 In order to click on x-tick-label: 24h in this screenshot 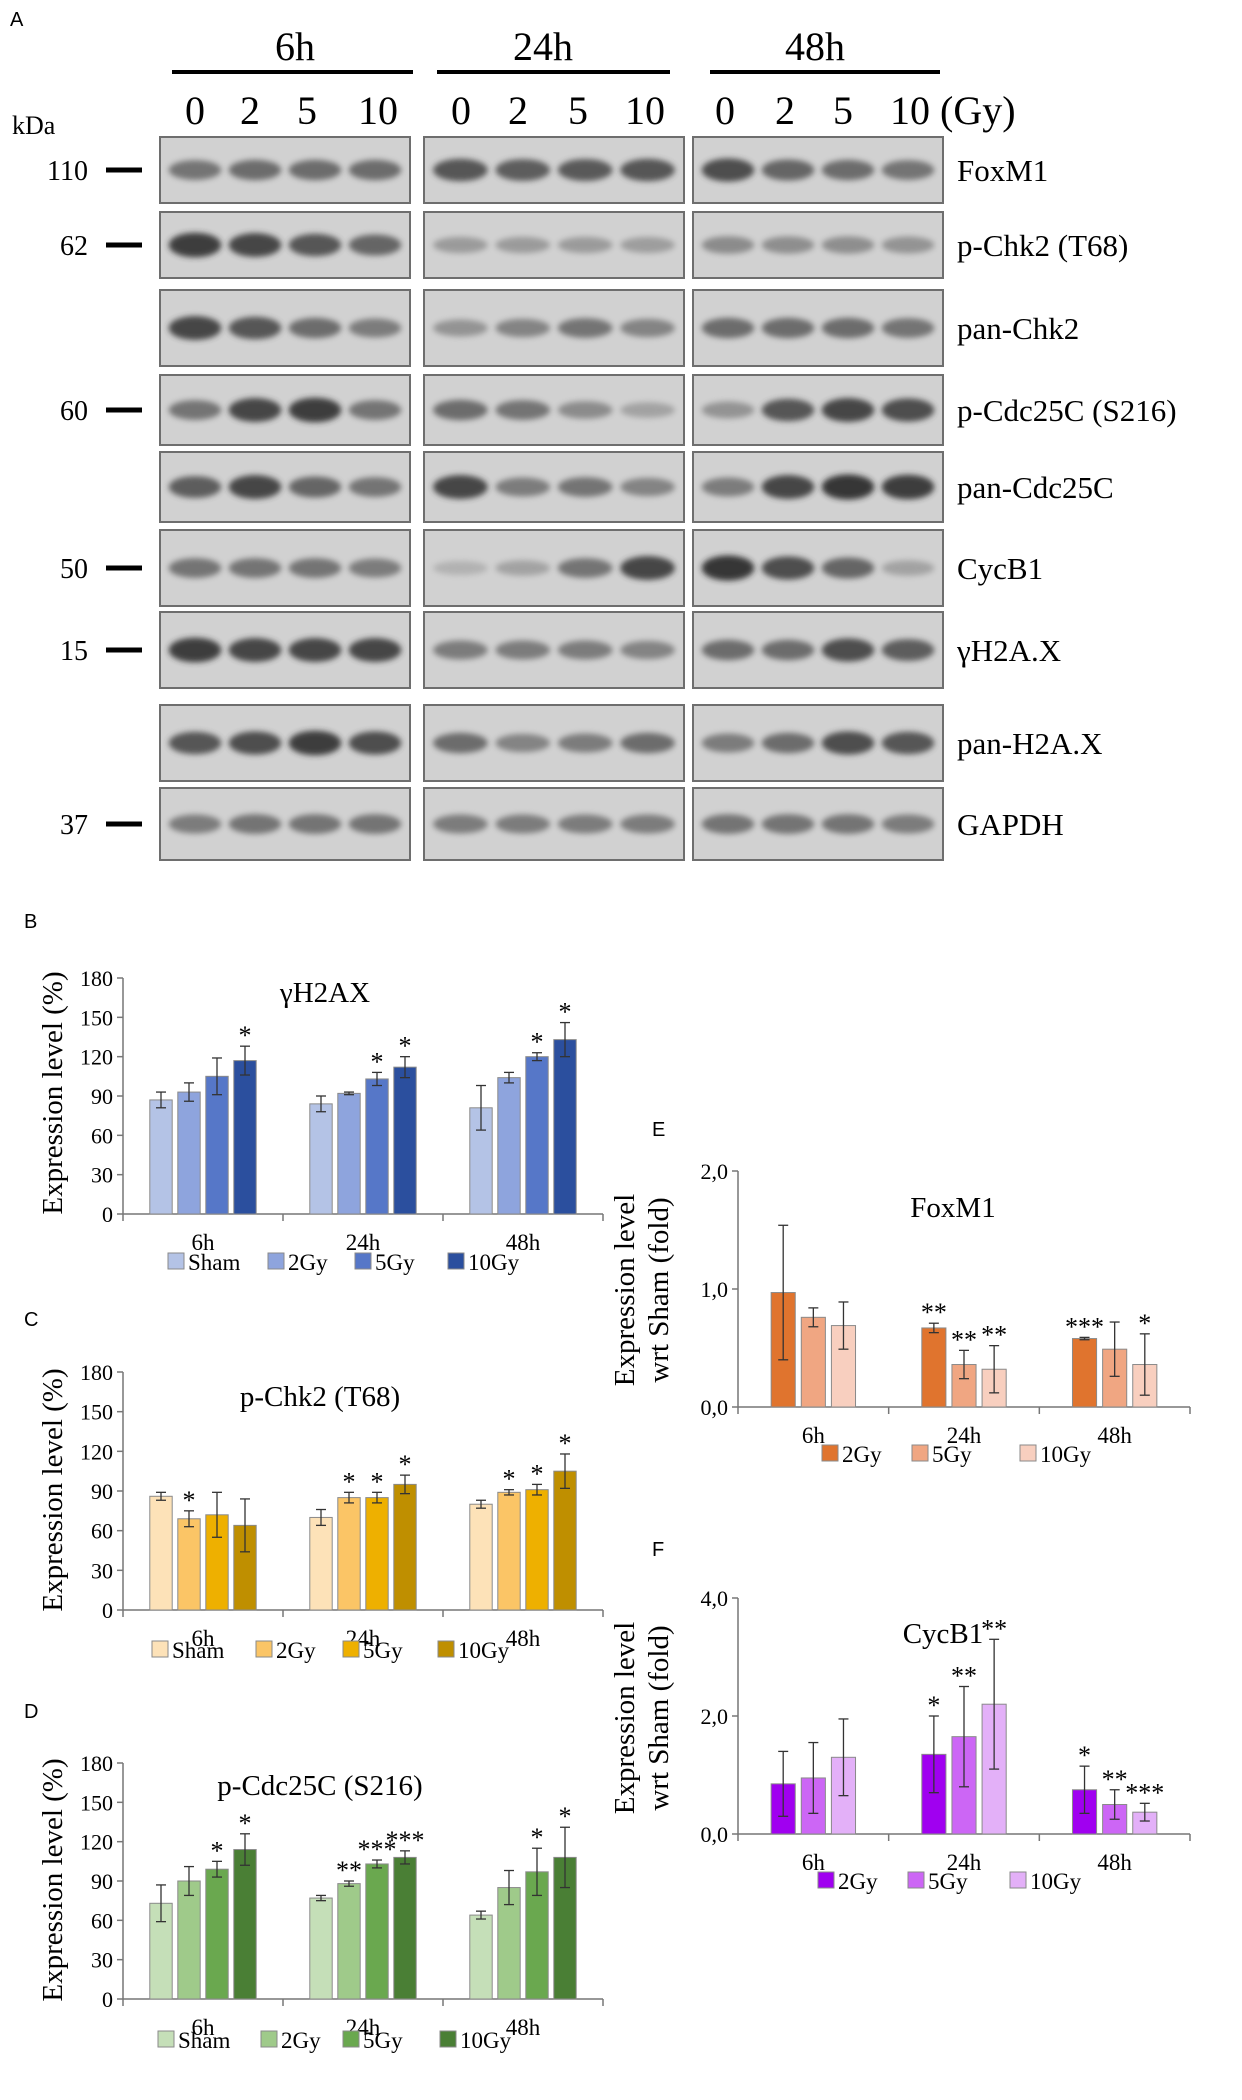, I will do `click(363, 1242)`.